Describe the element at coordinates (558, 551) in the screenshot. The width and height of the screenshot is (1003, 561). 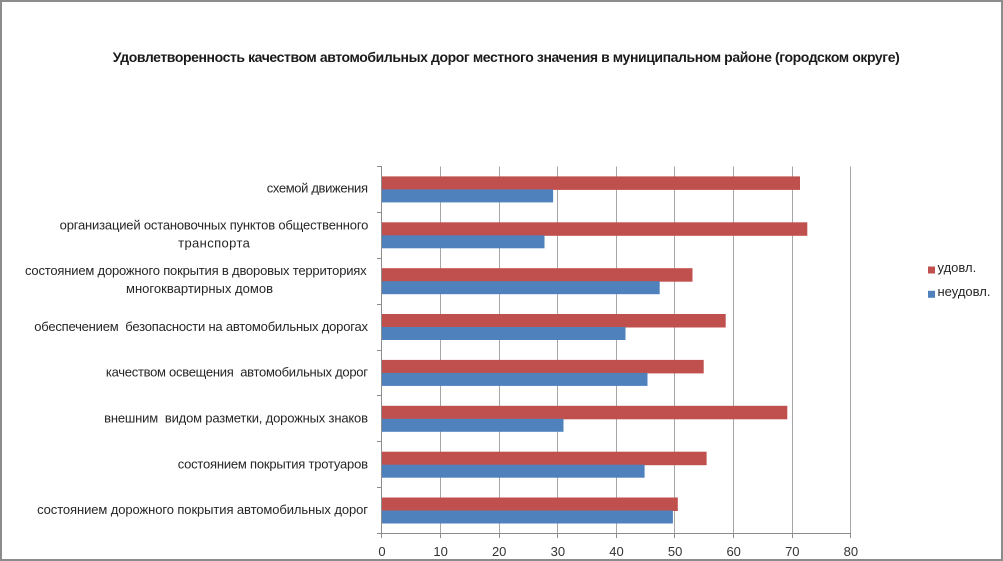
I see `svg-text: 30` at that location.